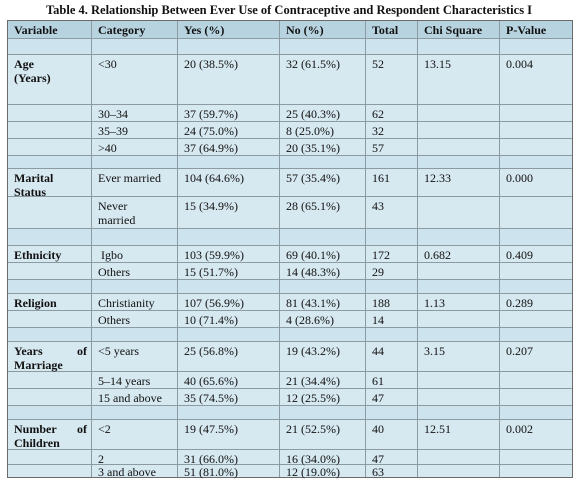 Image resolution: width=578 pixels, height=487 pixels. Describe the element at coordinates (135, 113) in the screenshot. I see `category-cell: 30–34` at that location.